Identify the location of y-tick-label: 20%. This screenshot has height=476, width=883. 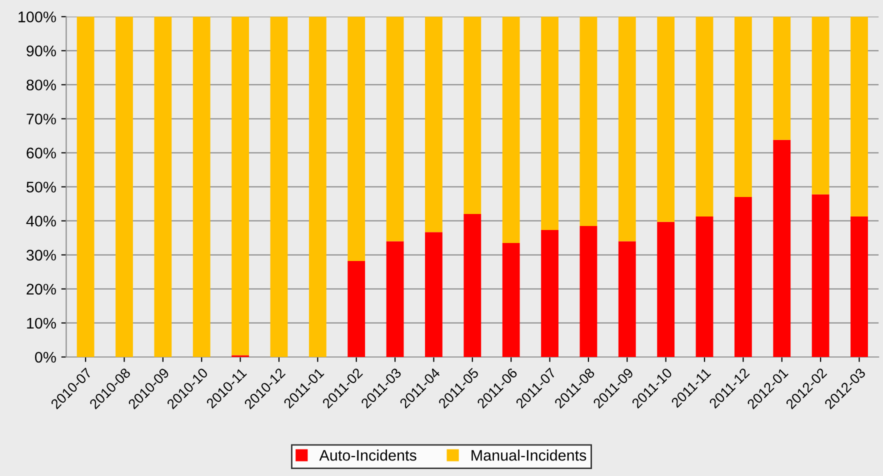
(41, 289).